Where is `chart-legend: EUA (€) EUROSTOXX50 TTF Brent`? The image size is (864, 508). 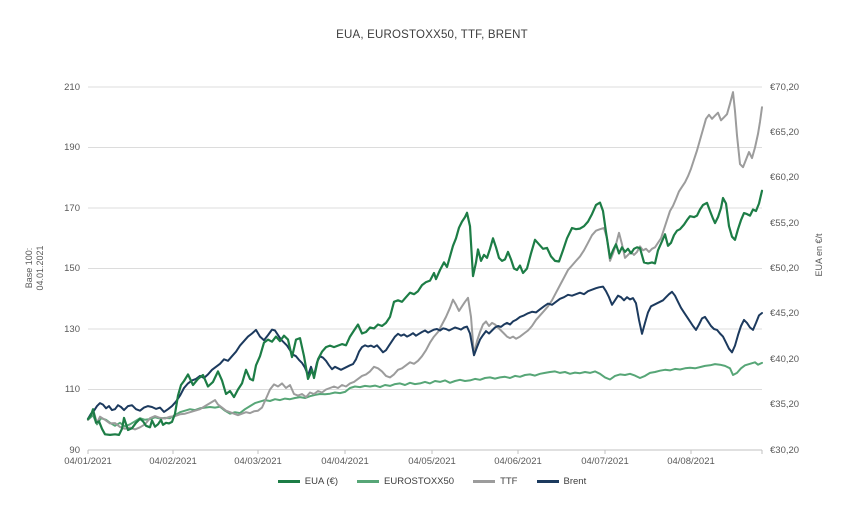 chart-legend: EUA (€) EUROSTOXX50 TTF Brent is located at coordinates (432, 481).